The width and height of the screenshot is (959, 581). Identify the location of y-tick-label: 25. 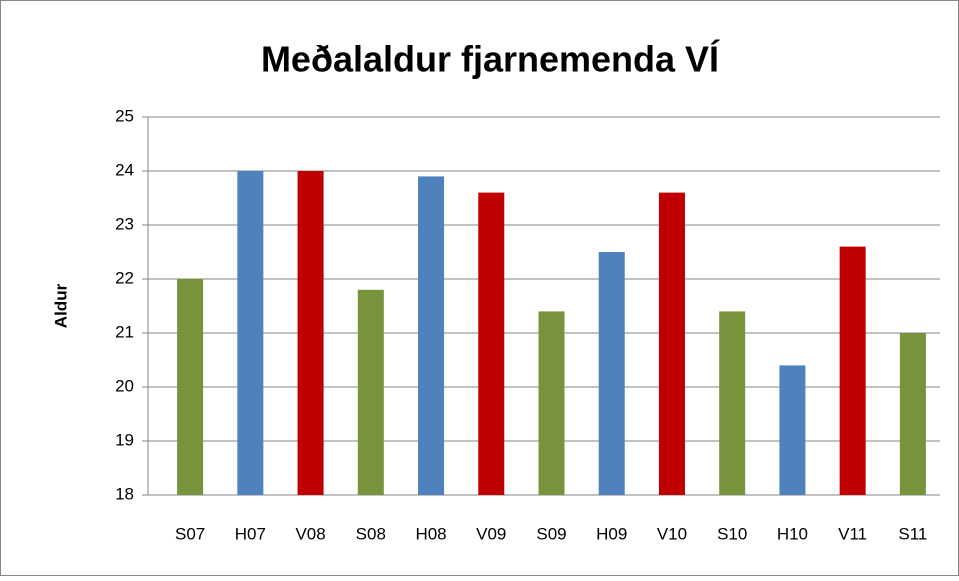
(124, 115).